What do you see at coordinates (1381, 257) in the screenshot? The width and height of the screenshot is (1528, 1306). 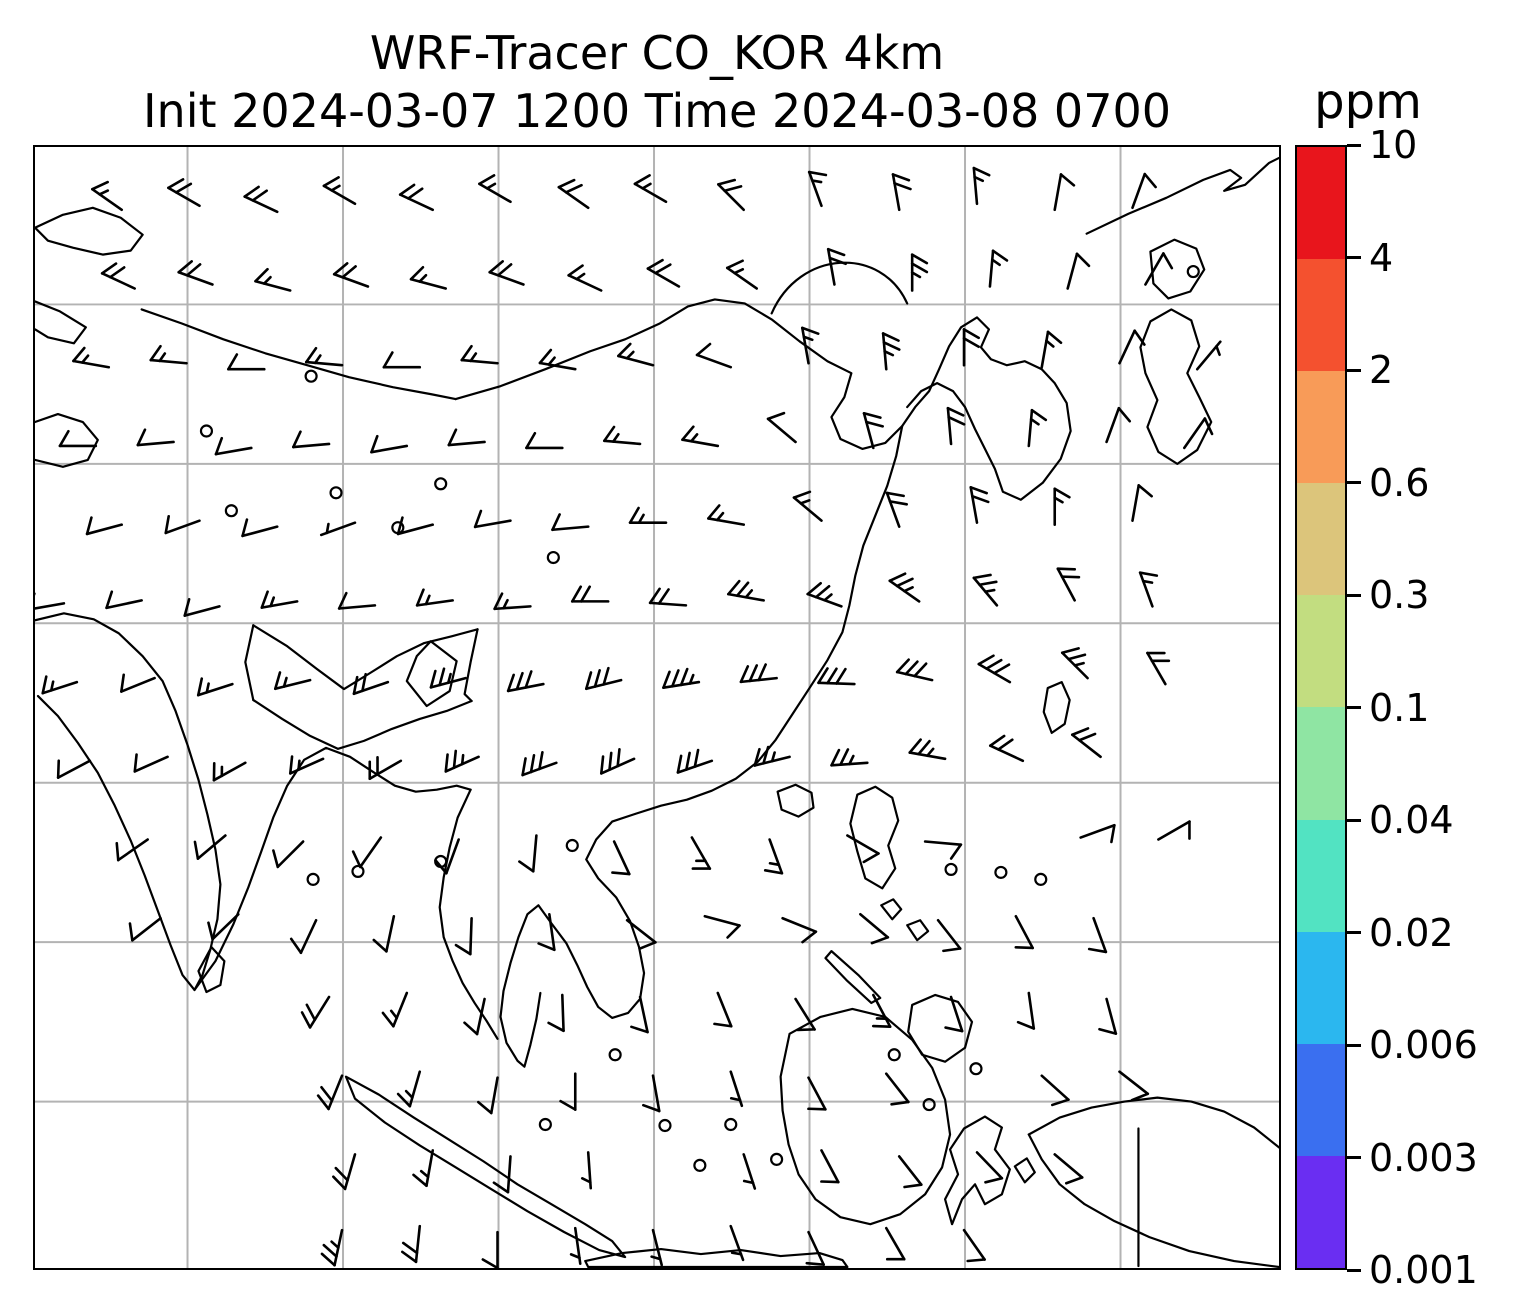 I see `colorbar-tick-label: 4` at bounding box center [1381, 257].